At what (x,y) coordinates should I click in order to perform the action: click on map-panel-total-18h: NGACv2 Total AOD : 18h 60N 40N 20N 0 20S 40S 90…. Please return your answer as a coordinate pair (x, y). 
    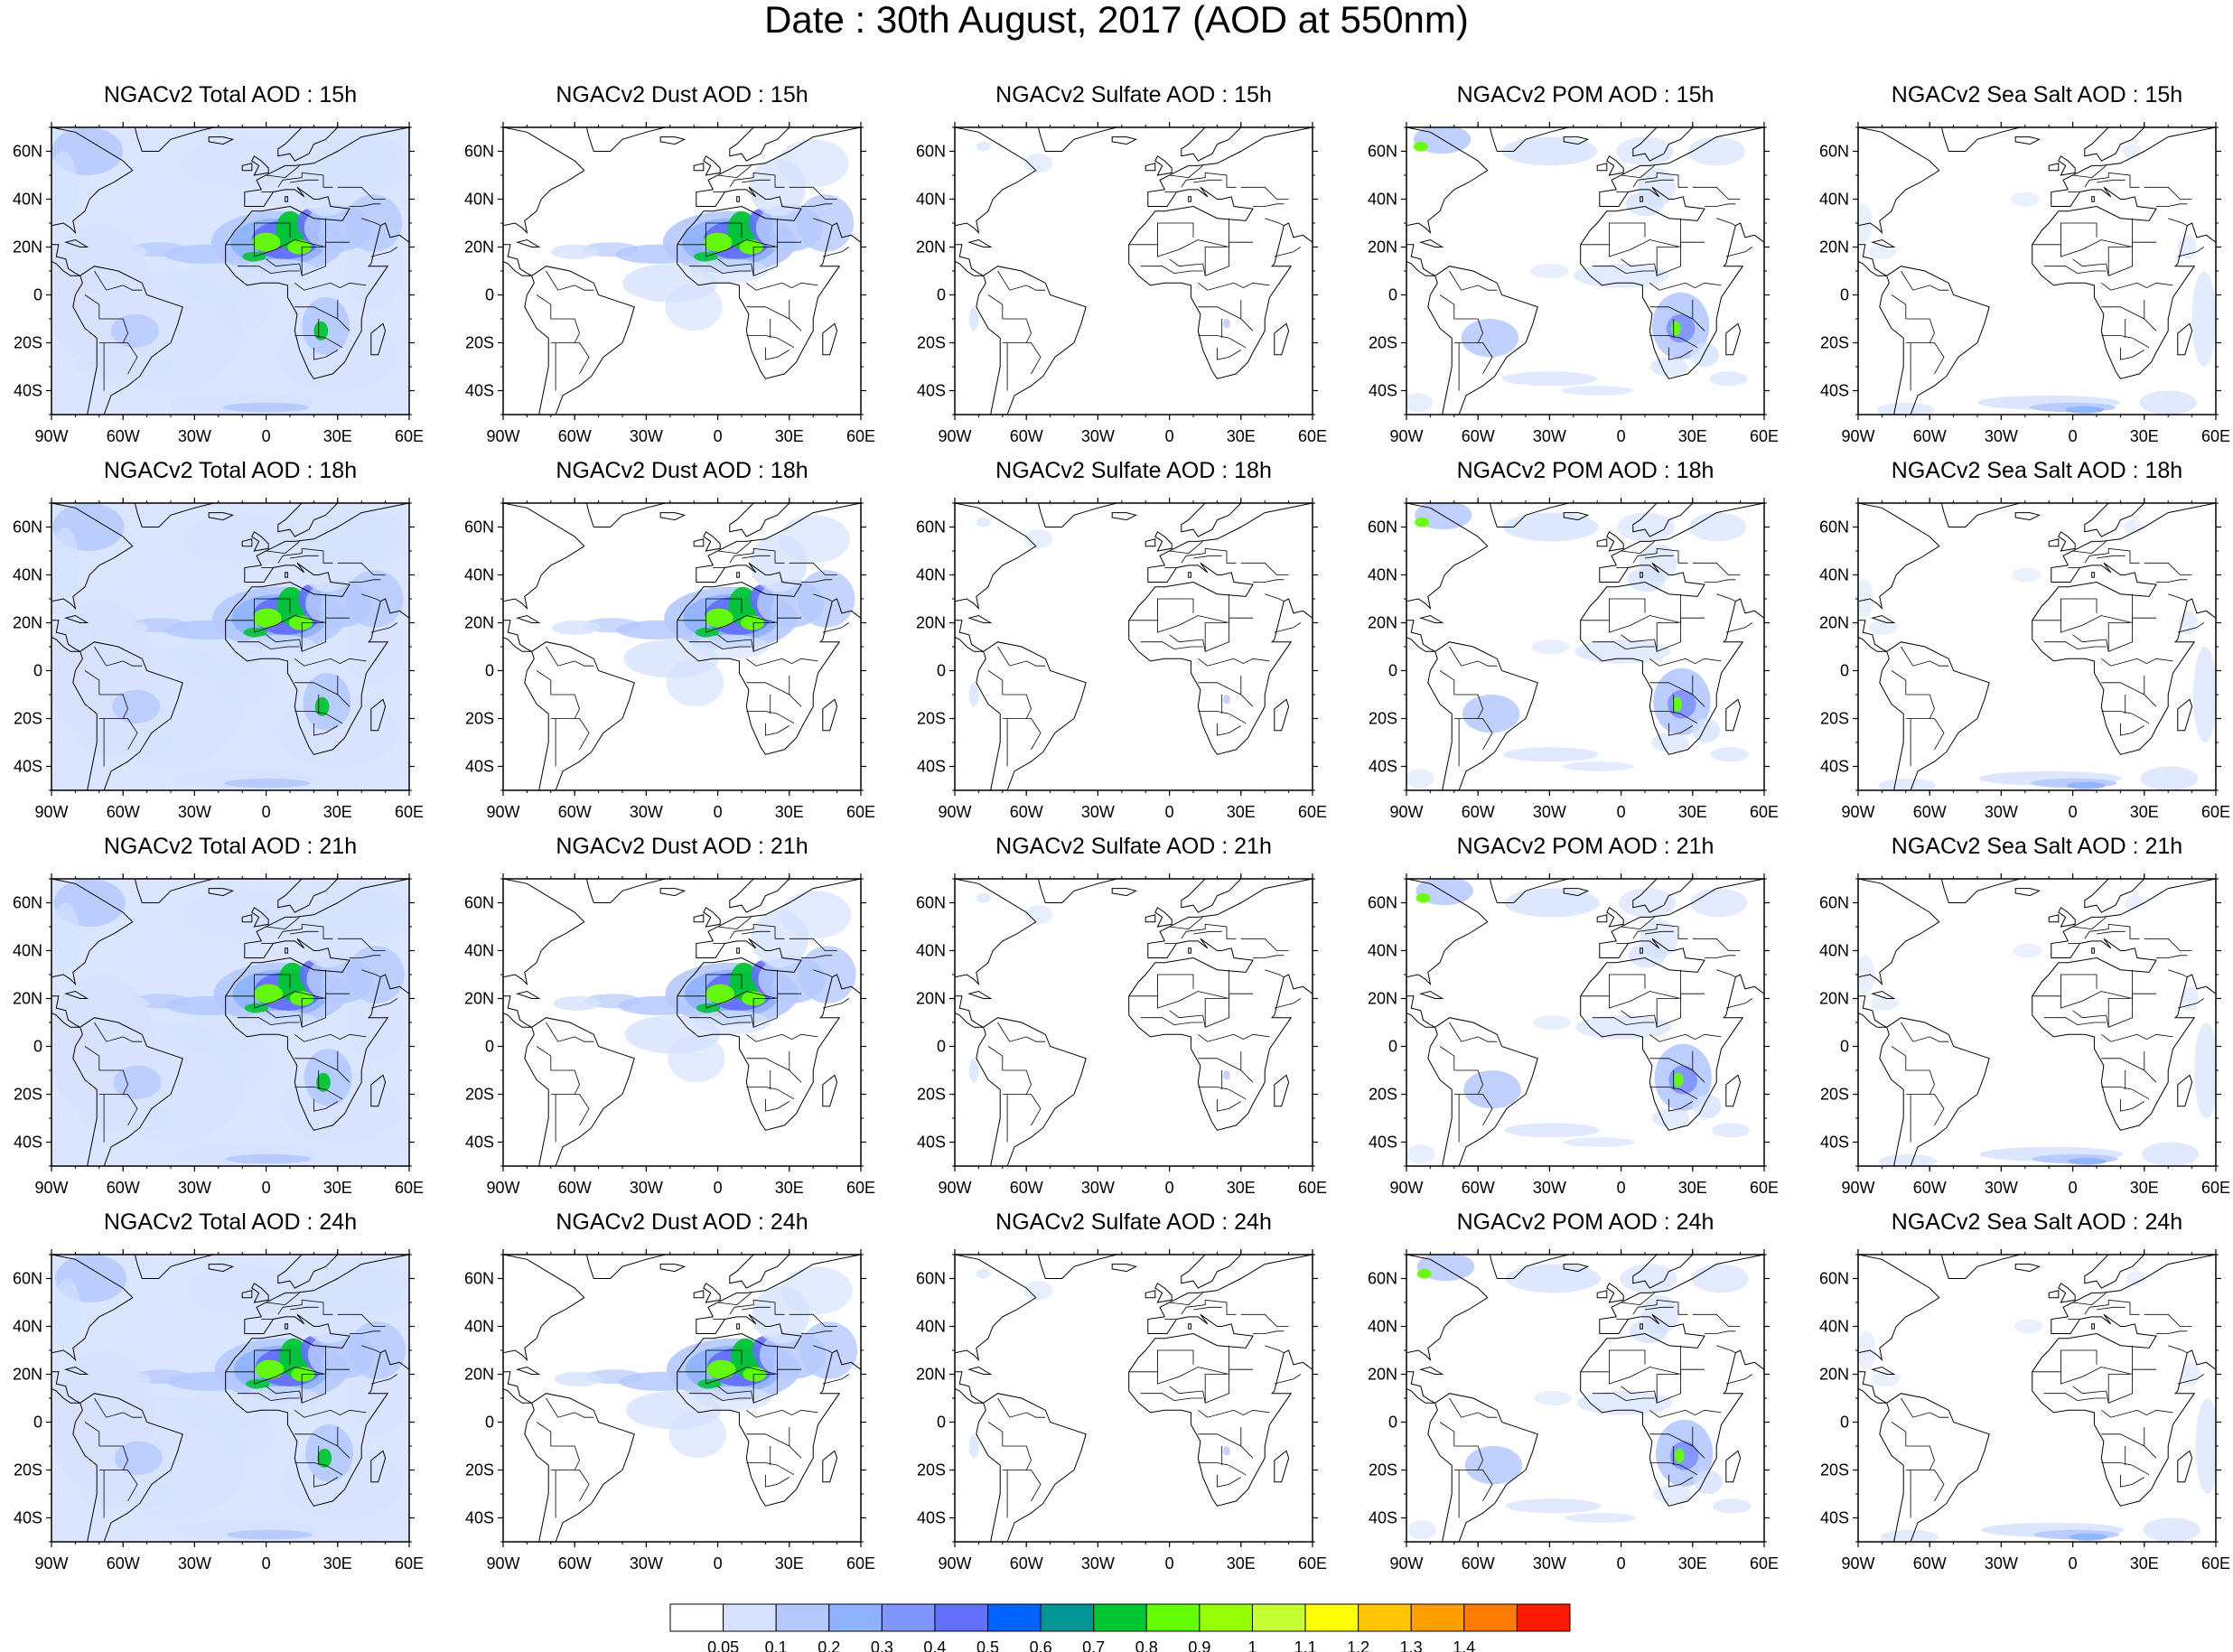
    Looking at the image, I should click on (212, 639).